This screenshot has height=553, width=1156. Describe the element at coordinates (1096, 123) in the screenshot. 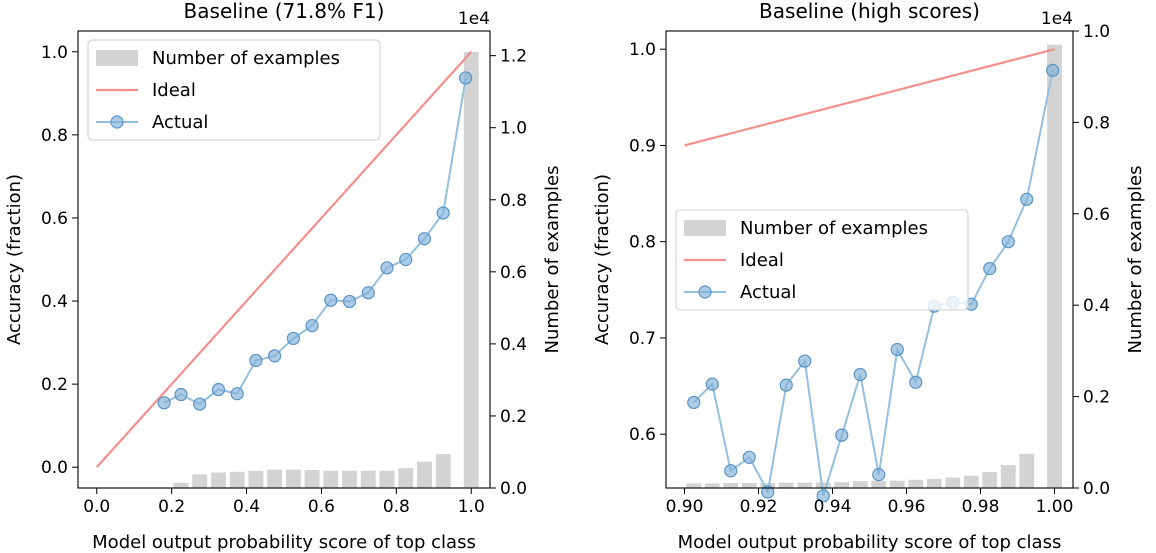

I see `y-tick-label-right: 0.8` at that location.